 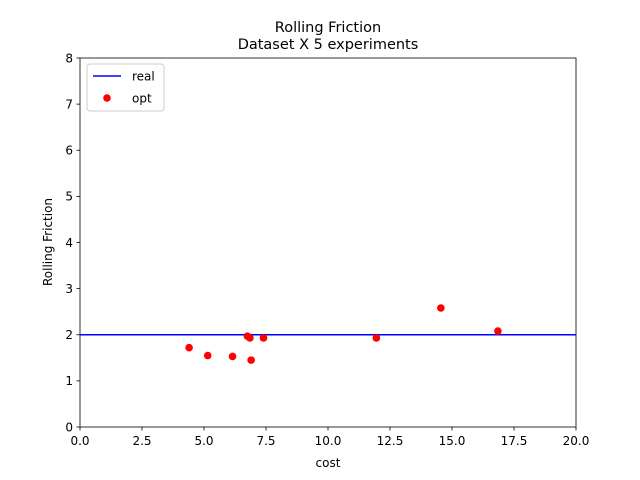 I want to click on legend: real opt, so click(x=125, y=87).